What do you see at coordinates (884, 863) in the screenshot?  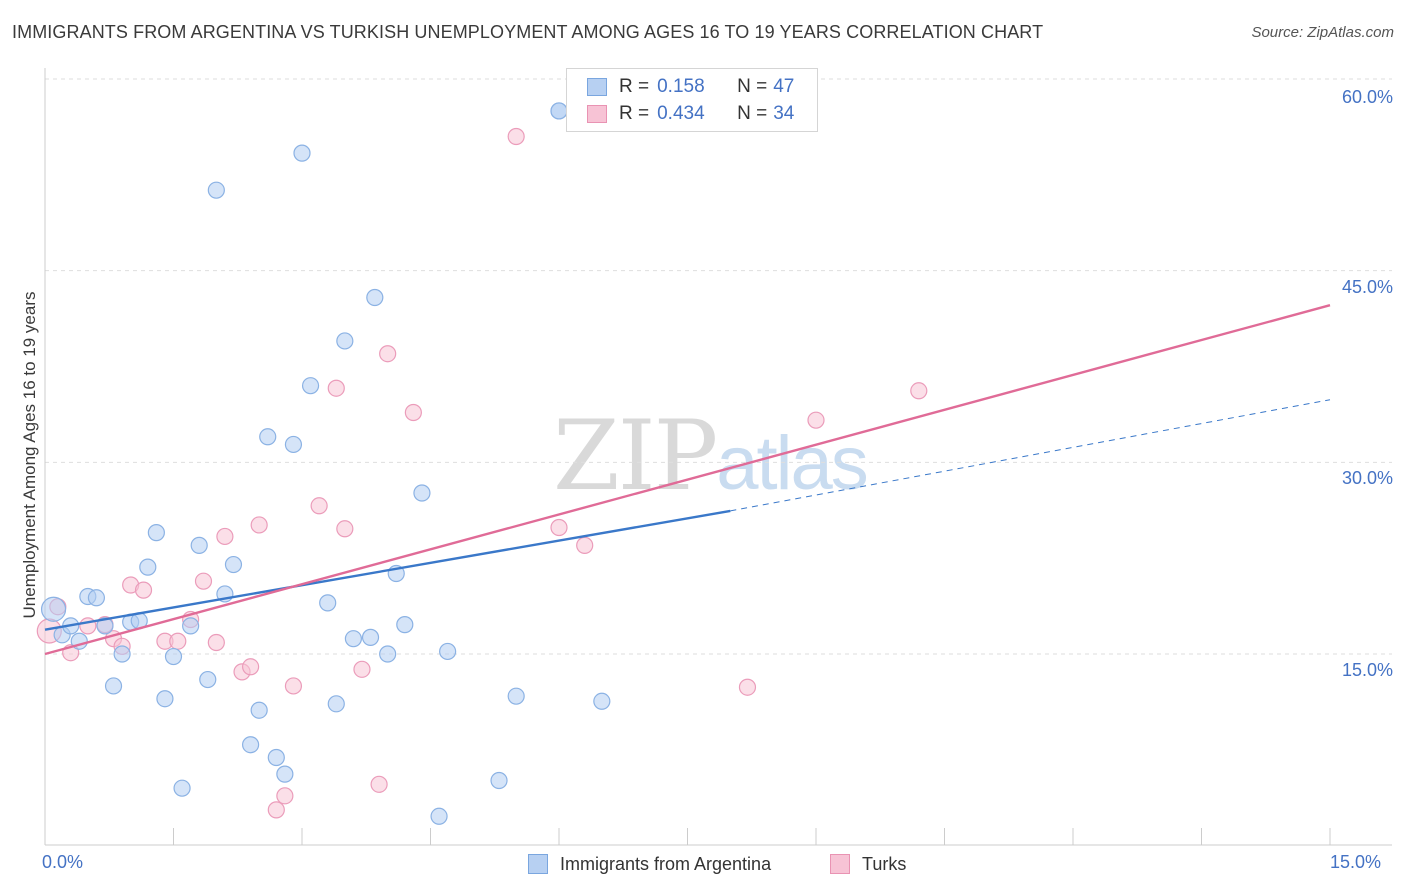 I see `bottom-legend-label: Turks` at bounding box center [884, 863].